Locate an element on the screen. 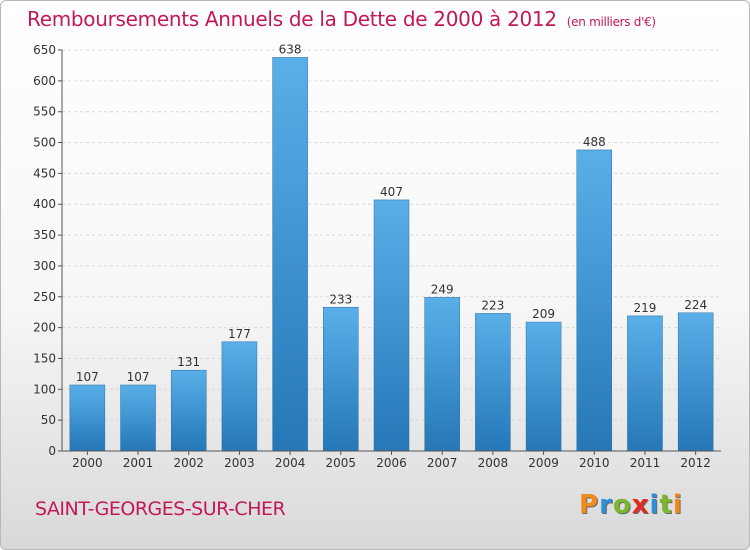 The height and width of the screenshot is (550, 750). y-tick-label: 500 is located at coordinates (44, 143).